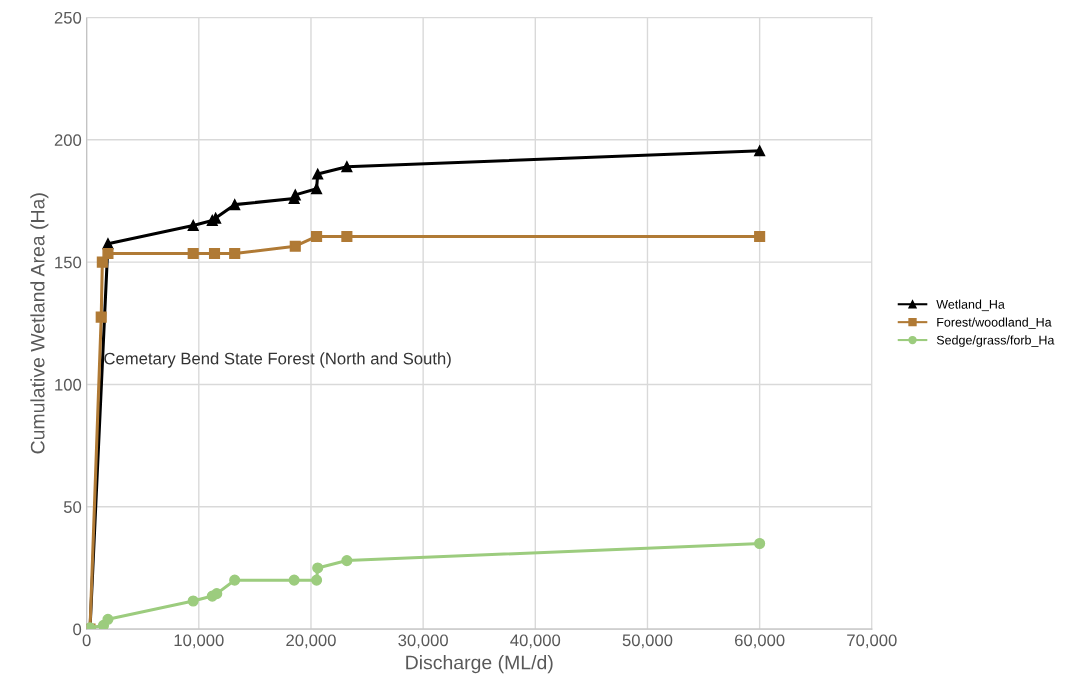  Describe the element at coordinates (77, 629) in the screenshot. I see `y-tick-label: 0` at that location.